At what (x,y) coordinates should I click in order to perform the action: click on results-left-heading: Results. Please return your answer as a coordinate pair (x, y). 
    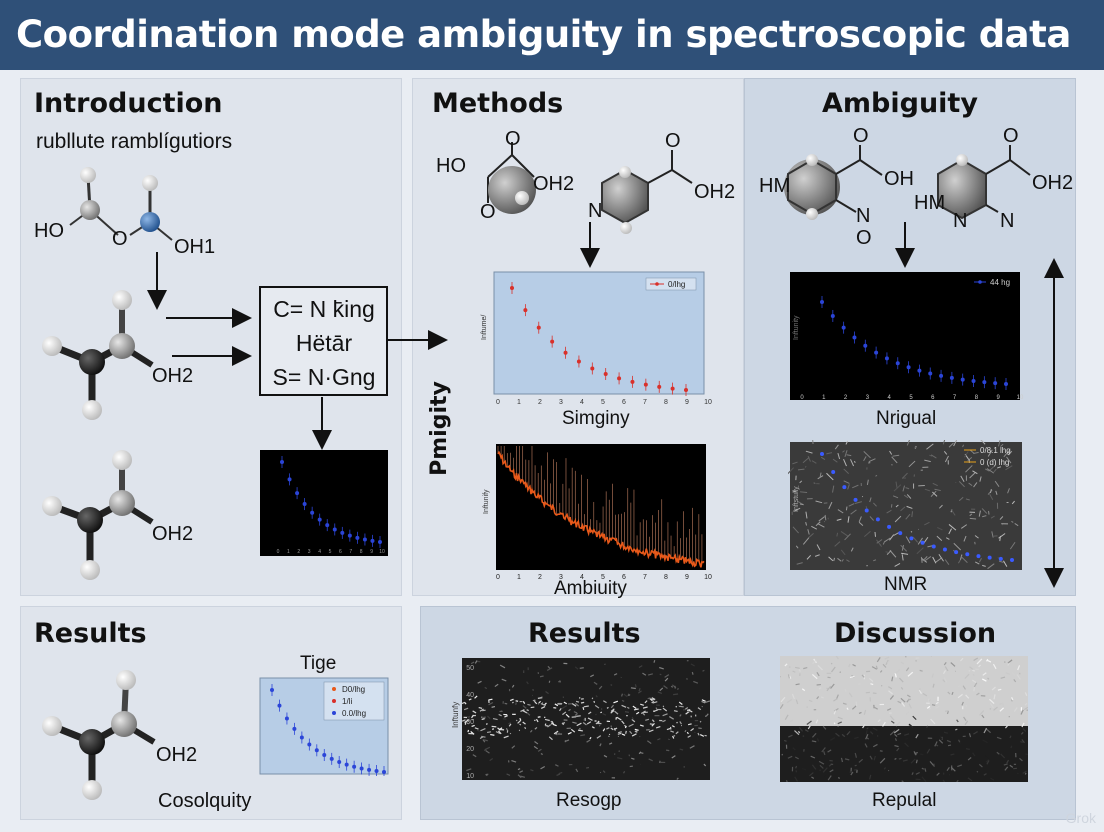
    Looking at the image, I should click on (90, 633).